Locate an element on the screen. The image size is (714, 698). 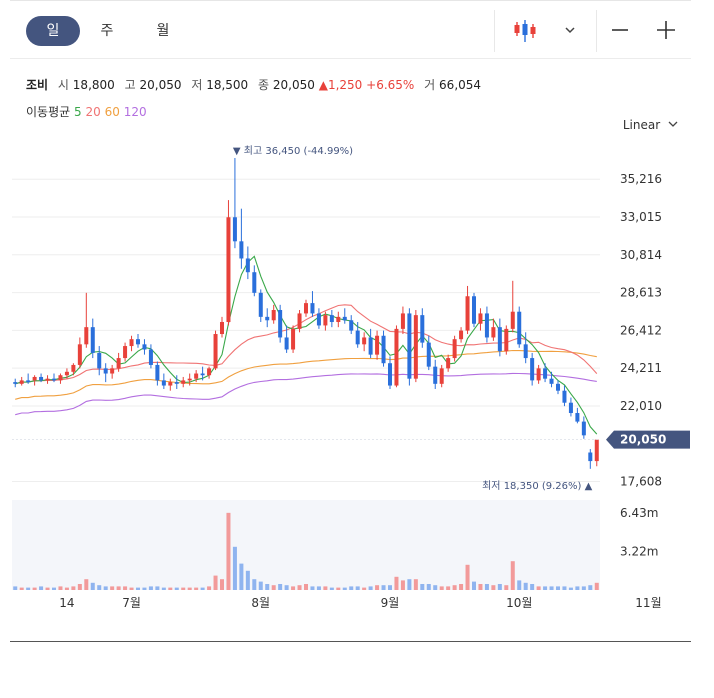
ma-5: 5 is located at coordinates (78, 112).